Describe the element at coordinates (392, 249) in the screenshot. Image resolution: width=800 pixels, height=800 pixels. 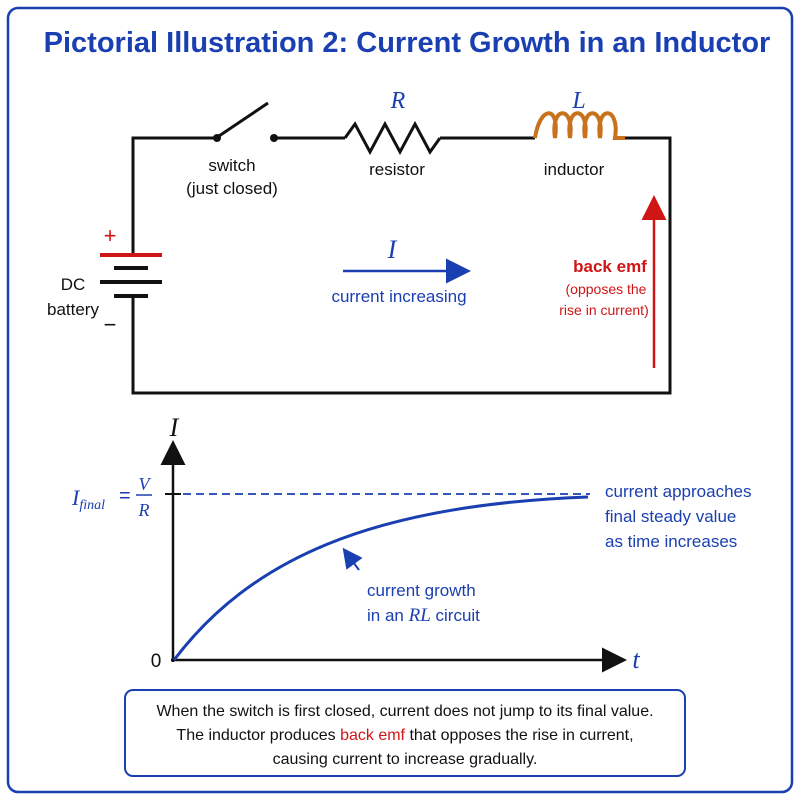
I see `current-symbol: I` at that location.